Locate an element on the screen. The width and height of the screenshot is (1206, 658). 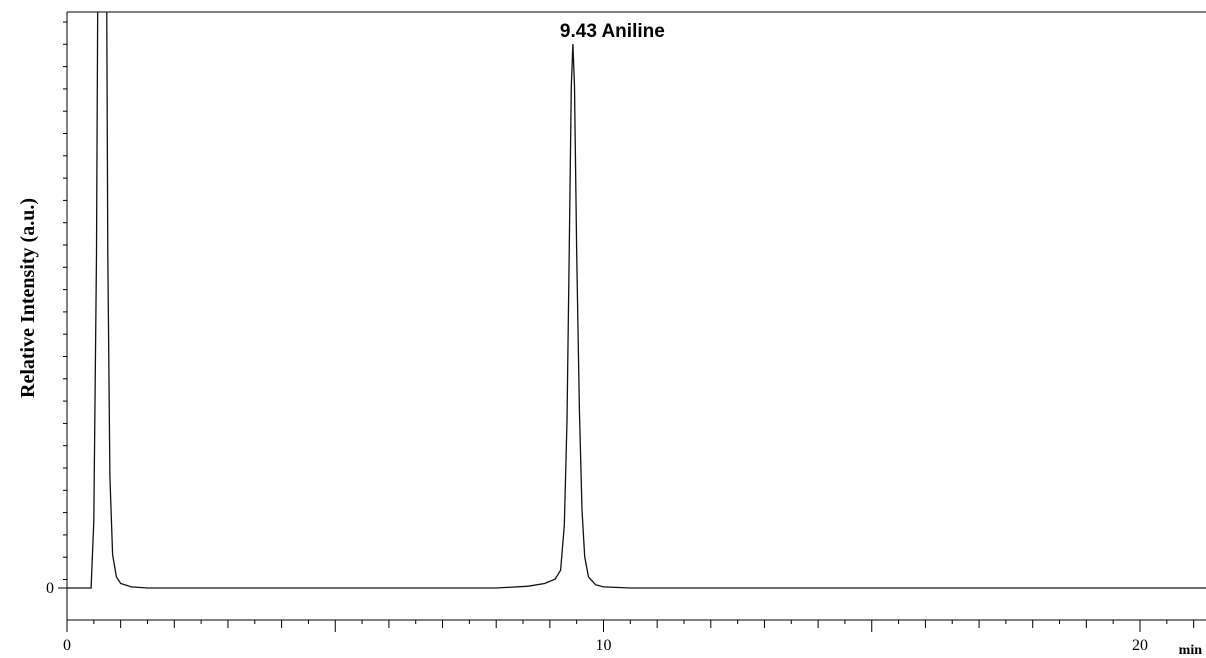
y-minor-ticks is located at coordinates (65, 300).